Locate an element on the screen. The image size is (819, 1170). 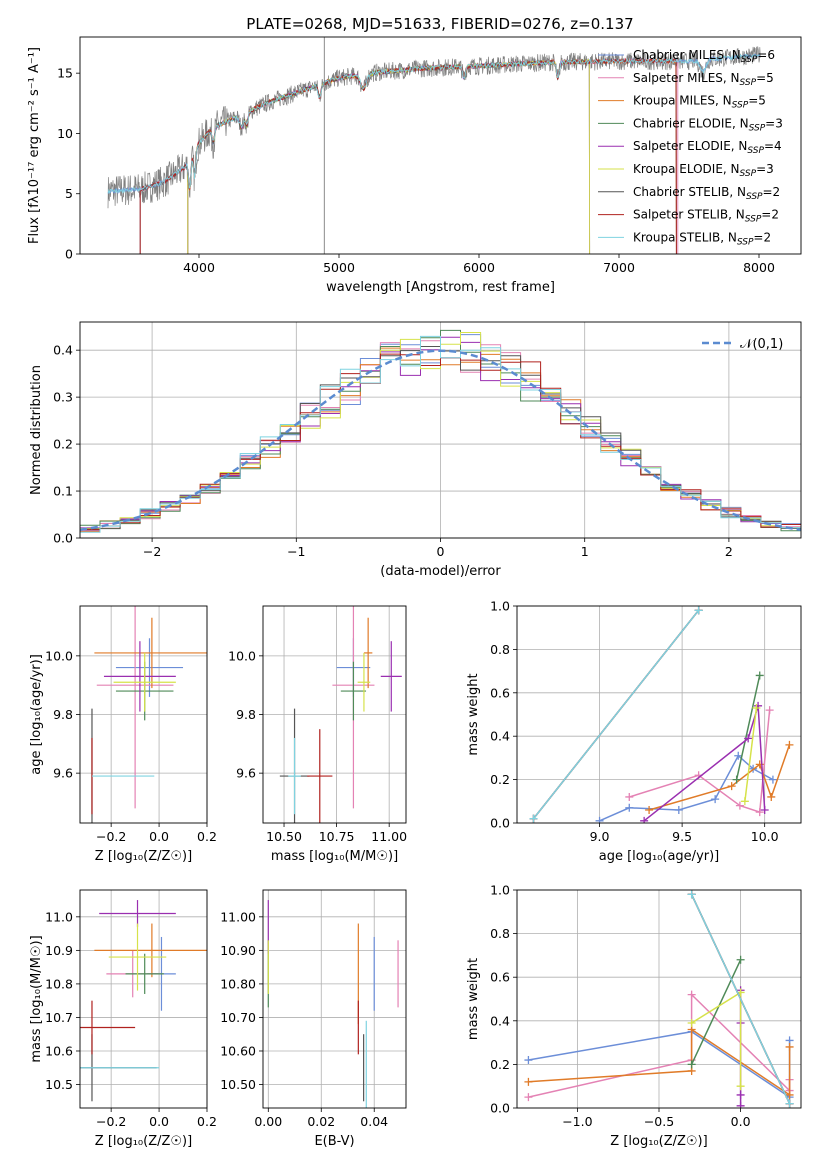
x-axis-label: E(B-V) is located at coordinates (334, 1141).